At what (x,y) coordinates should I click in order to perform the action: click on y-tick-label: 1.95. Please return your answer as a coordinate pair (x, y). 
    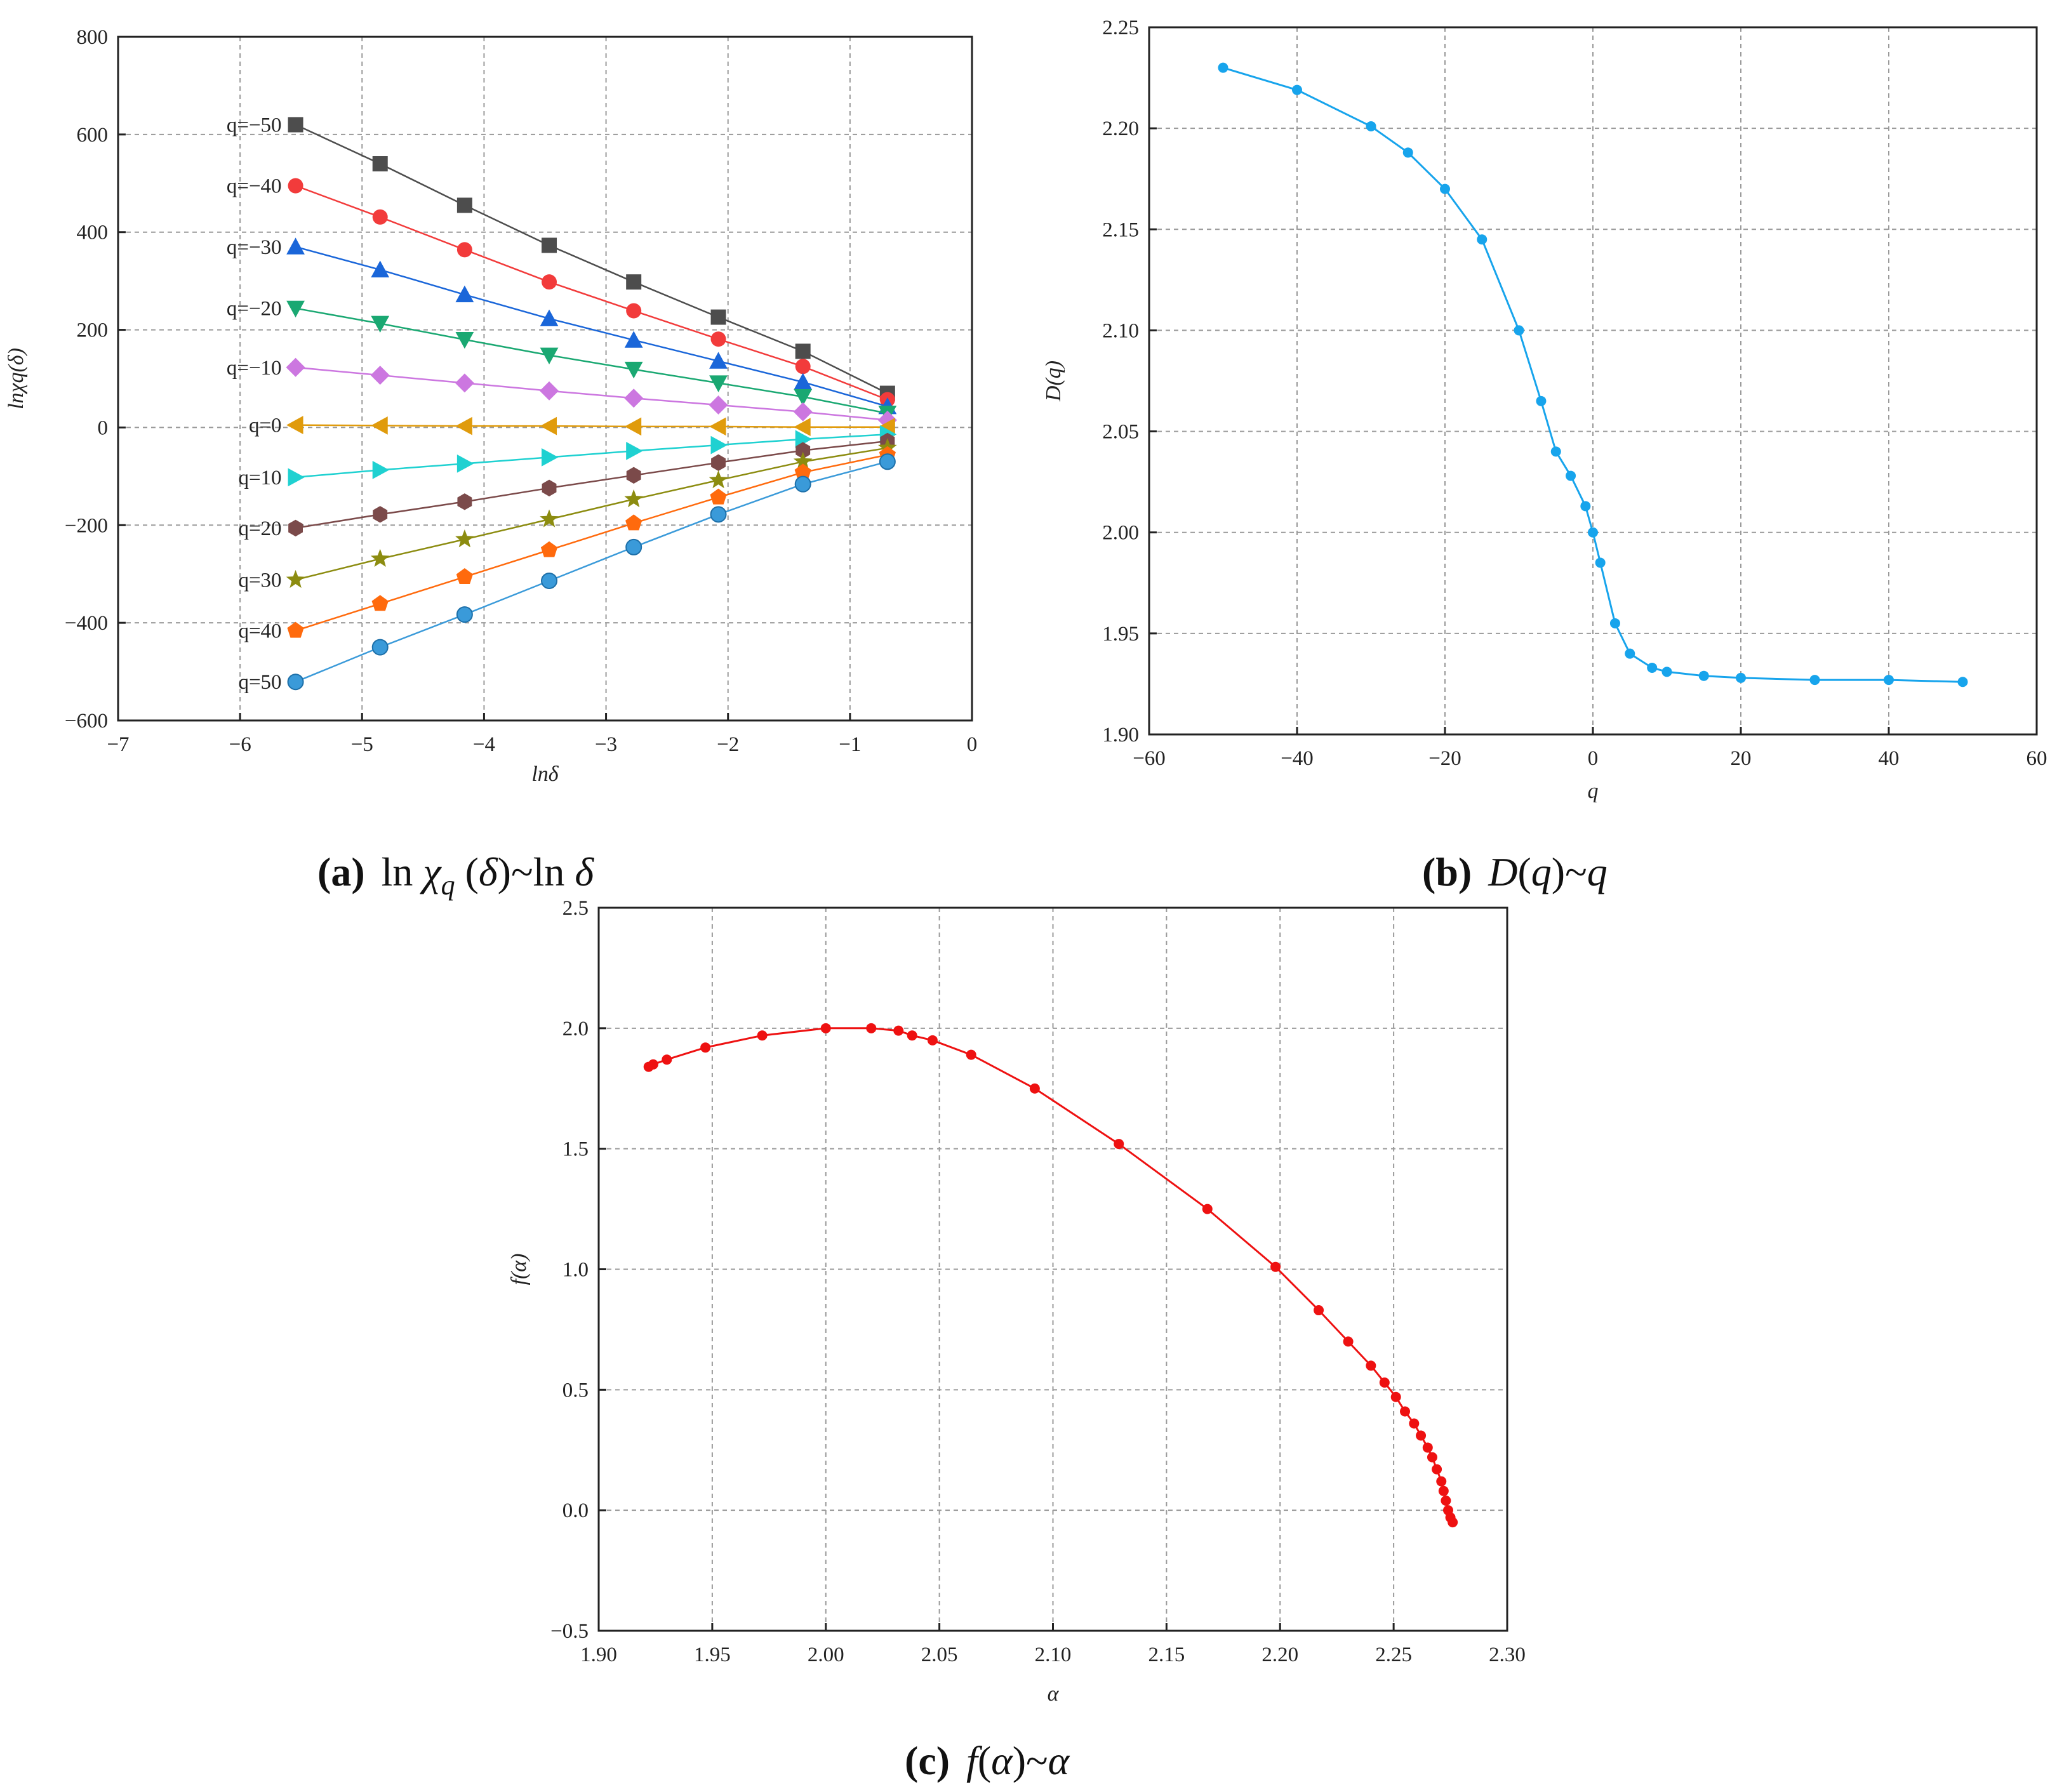
    Looking at the image, I should click on (1120, 634).